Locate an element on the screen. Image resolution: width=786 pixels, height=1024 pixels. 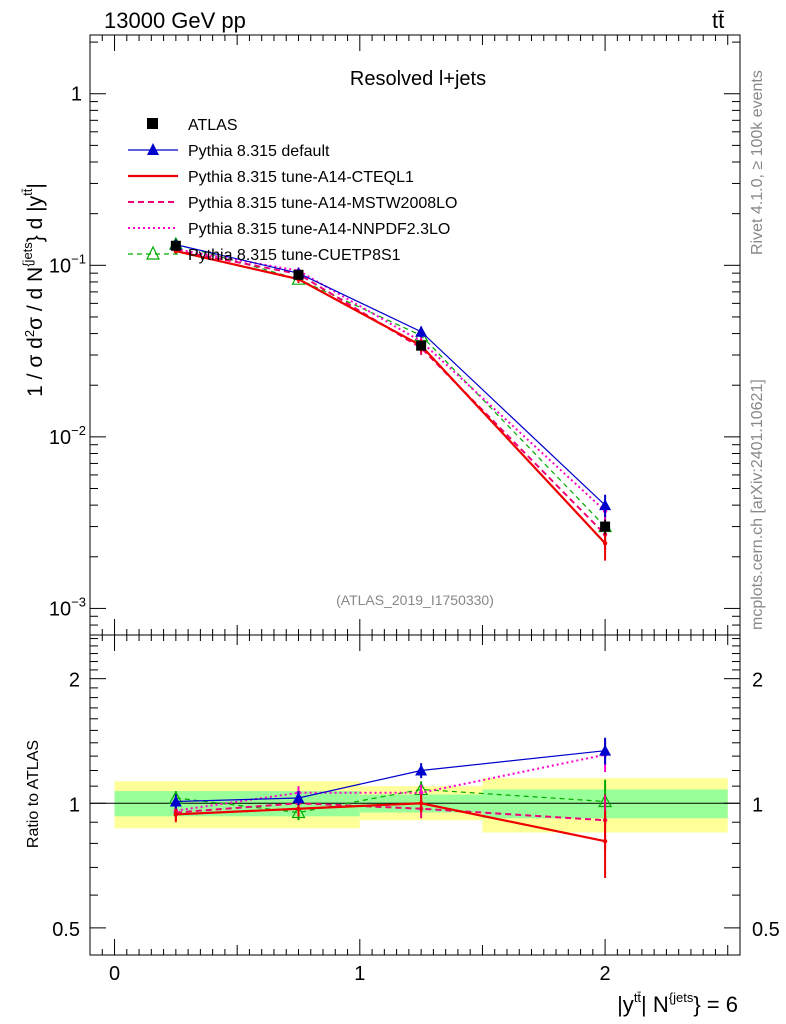
ratio-y-tick-label-right: 0.5 is located at coordinates (766, 930).